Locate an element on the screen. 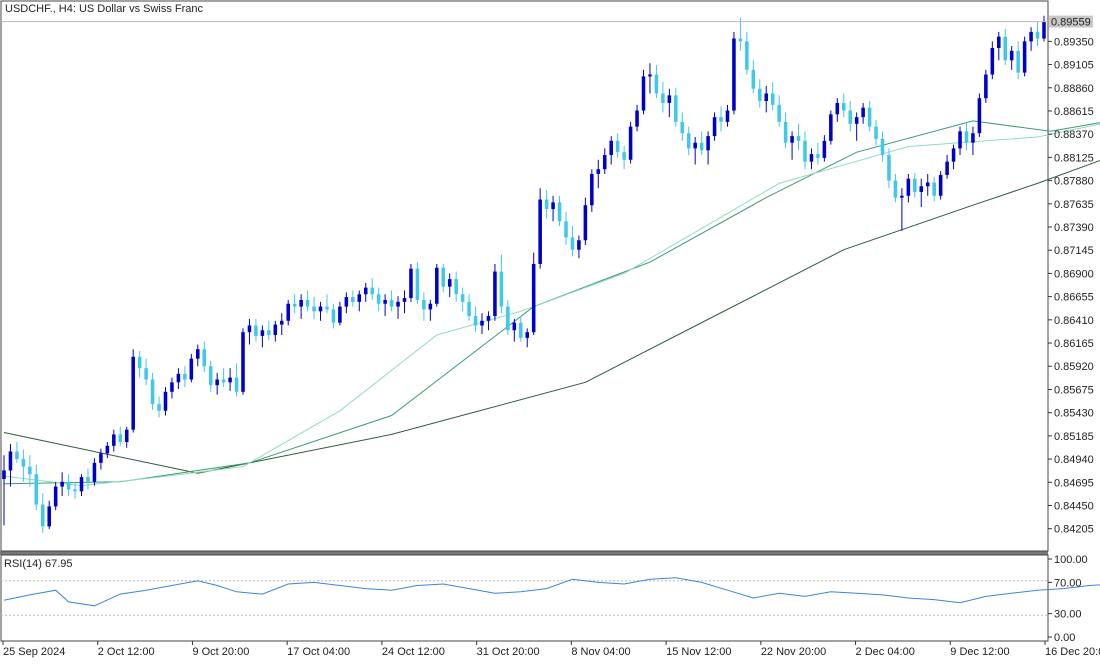 This screenshot has height=665, width=1100. rsi-tick-label: 30.00 is located at coordinates (1068, 615).